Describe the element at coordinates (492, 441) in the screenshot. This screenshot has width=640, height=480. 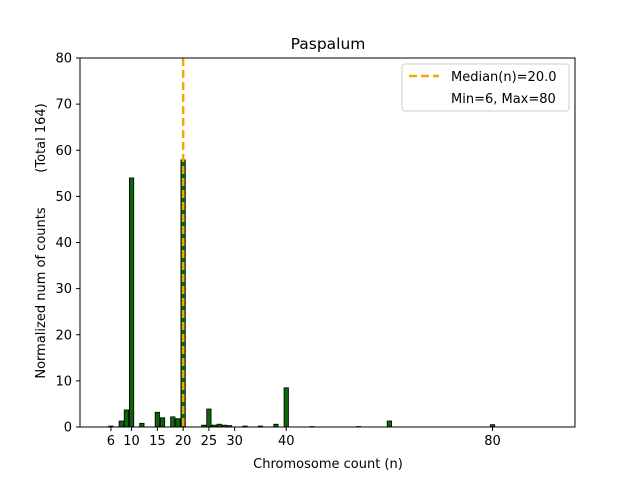
I see `x-tick-label: 80` at that location.